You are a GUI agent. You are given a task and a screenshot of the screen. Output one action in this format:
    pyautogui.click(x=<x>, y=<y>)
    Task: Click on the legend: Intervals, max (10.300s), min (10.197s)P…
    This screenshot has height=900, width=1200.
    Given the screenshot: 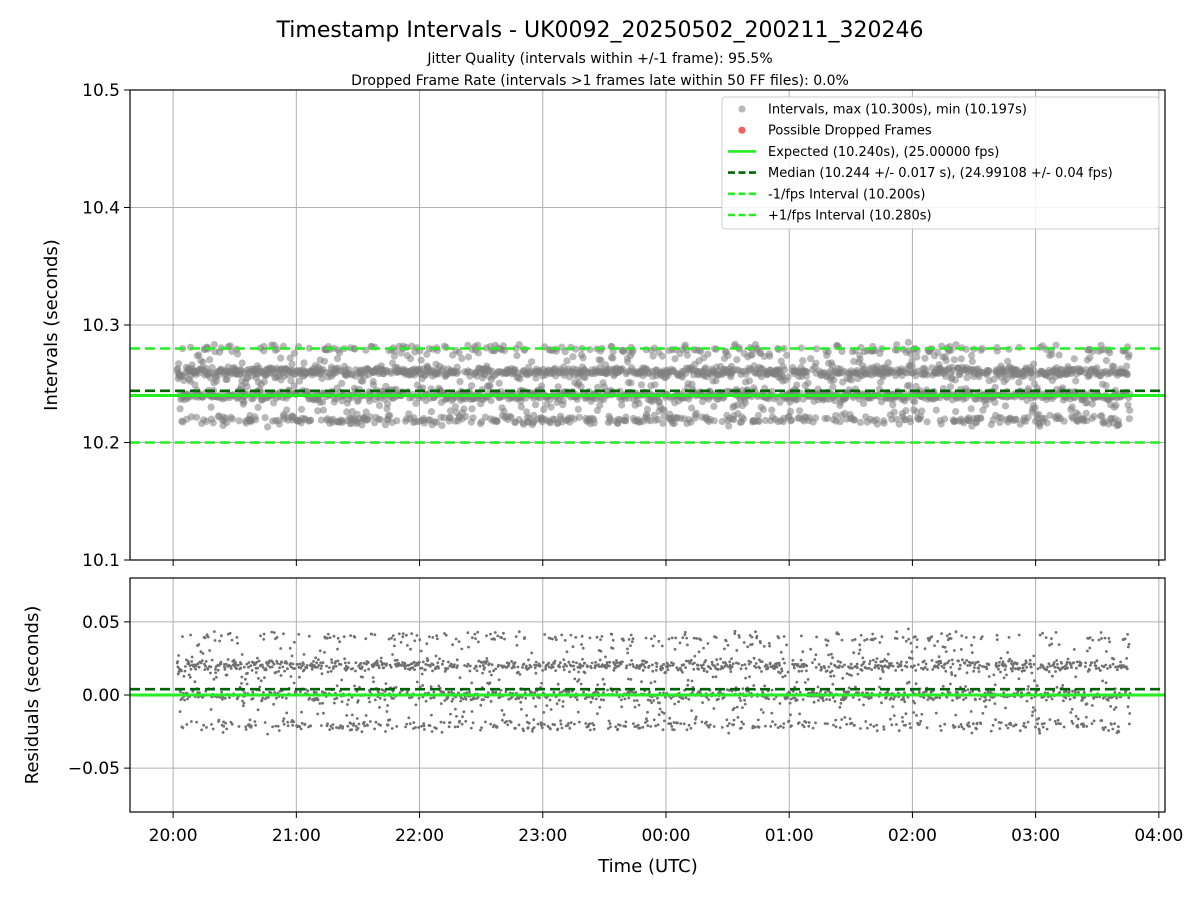 What is the action you would take?
    pyautogui.click(x=940, y=163)
    